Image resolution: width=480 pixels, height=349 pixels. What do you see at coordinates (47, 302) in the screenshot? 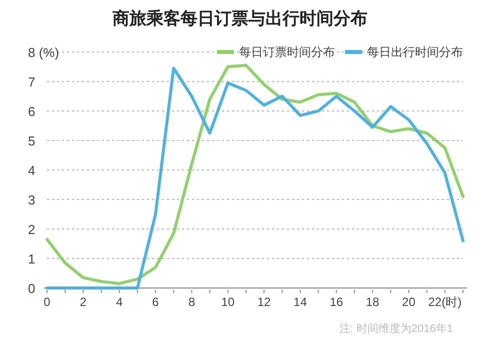
I see `x-tick-label: 0` at bounding box center [47, 302].